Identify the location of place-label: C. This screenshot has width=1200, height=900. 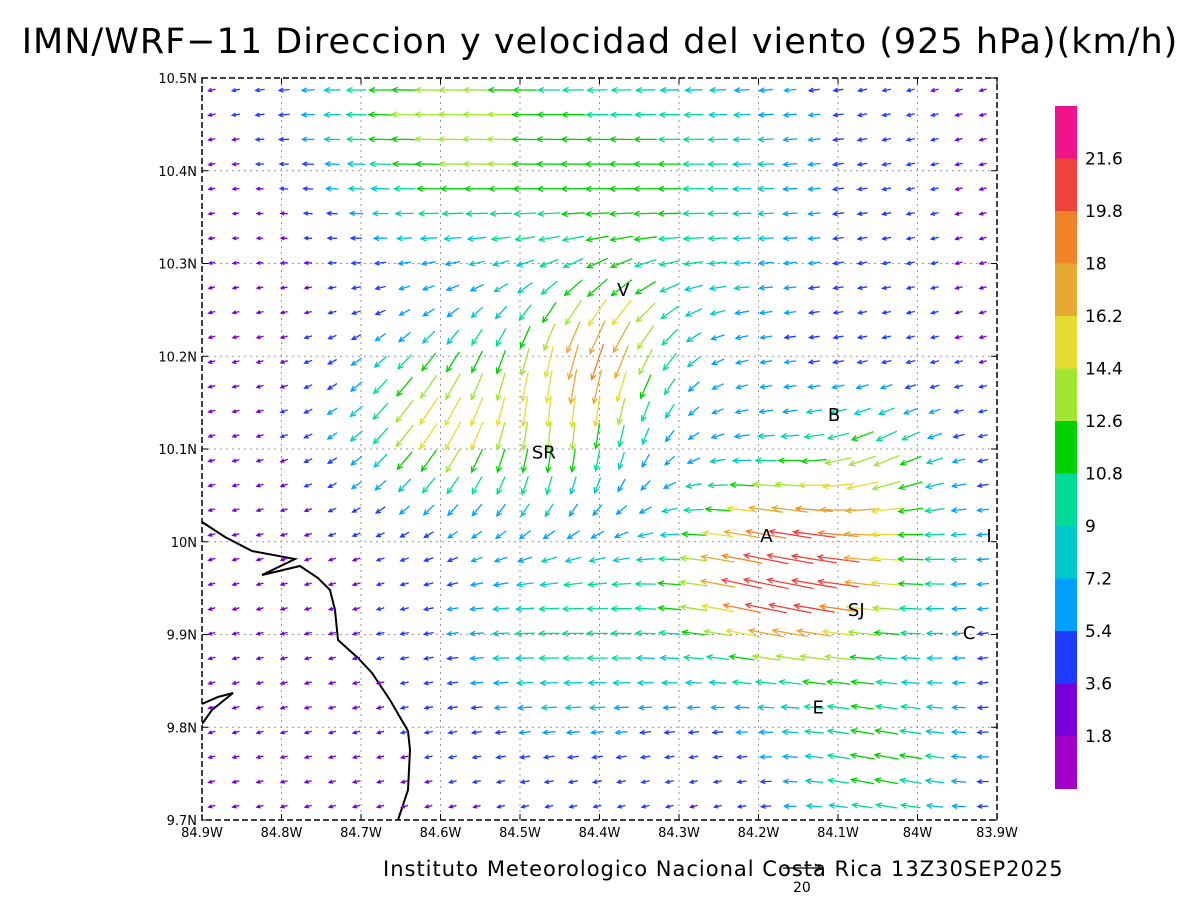
(969, 633).